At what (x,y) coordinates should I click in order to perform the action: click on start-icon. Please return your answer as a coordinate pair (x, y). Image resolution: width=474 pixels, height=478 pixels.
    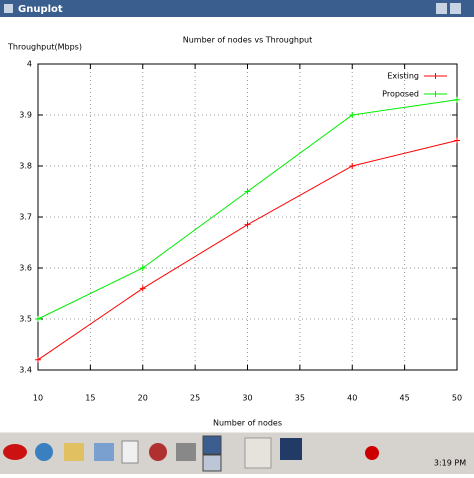
    Looking at the image, I should click on (15, 452).